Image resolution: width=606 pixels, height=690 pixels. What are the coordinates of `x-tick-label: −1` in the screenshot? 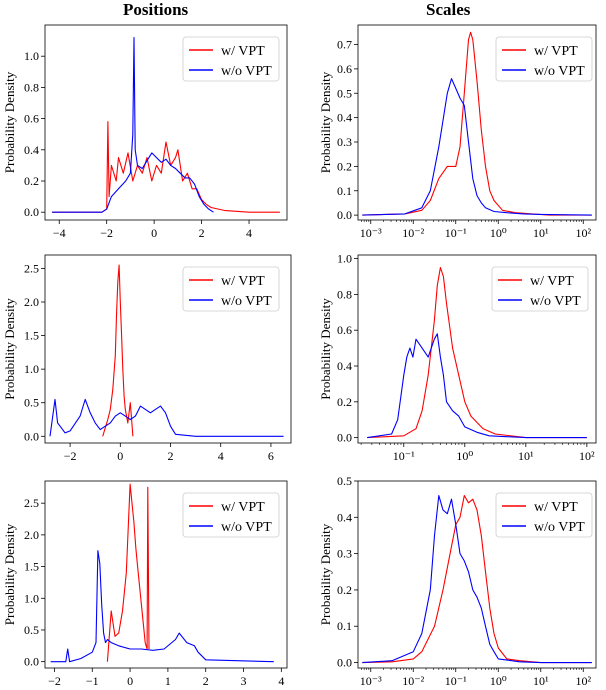 It's located at (92, 681).